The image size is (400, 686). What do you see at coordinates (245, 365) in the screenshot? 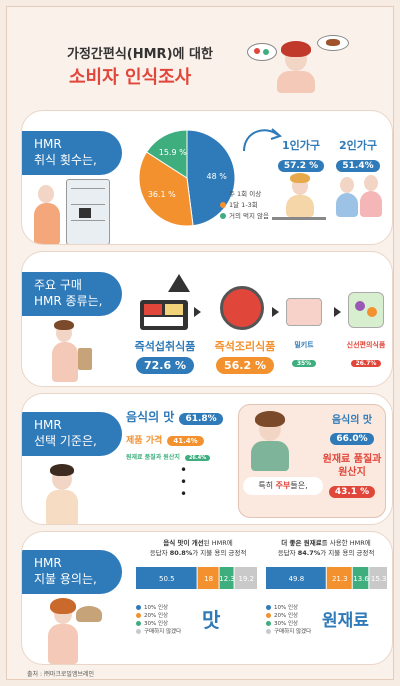
I see `type-value: 56.2 %` at bounding box center [245, 365].